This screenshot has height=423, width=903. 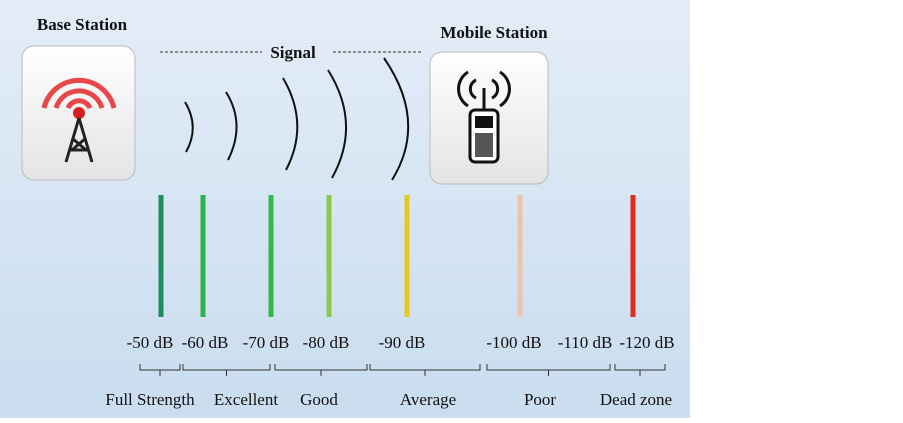 I want to click on base-station-label: Base Station, so click(x=82, y=24).